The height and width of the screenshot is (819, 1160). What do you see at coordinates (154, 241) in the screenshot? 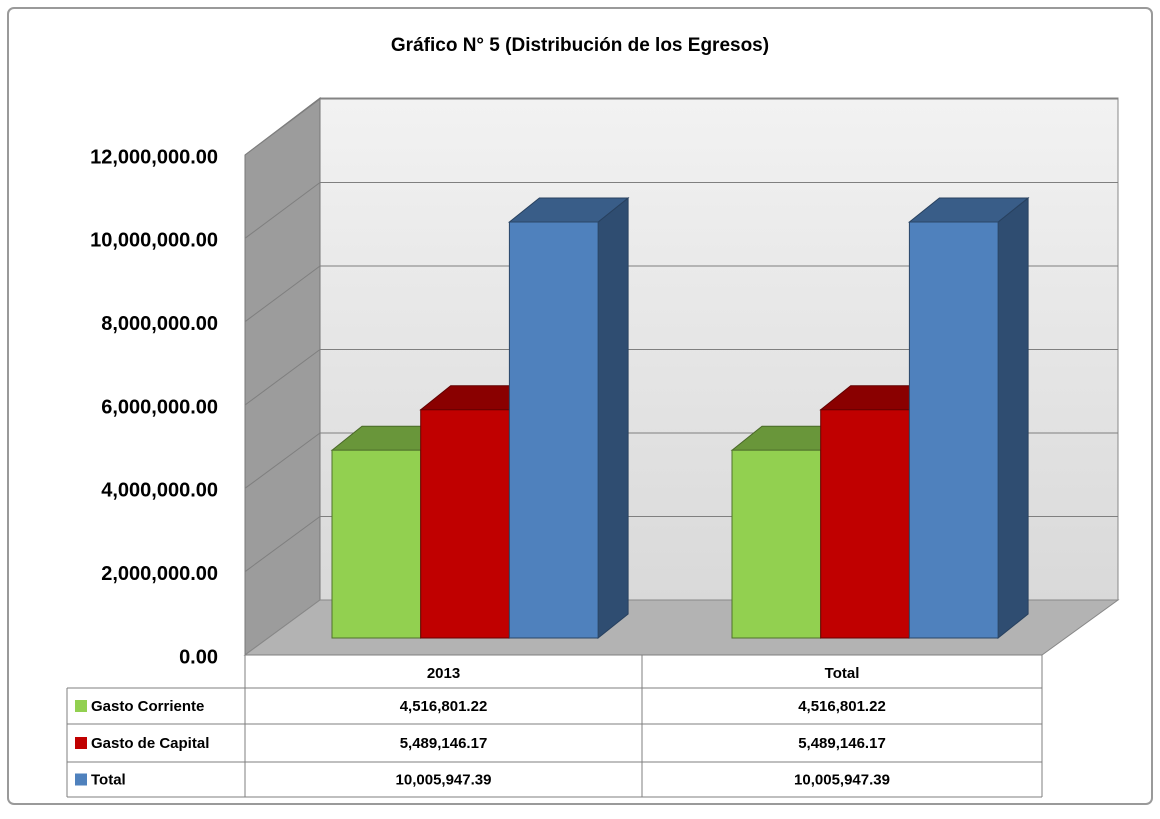
I see `y-tick-label: 10,000,000.00` at bounding box center [154, 241].